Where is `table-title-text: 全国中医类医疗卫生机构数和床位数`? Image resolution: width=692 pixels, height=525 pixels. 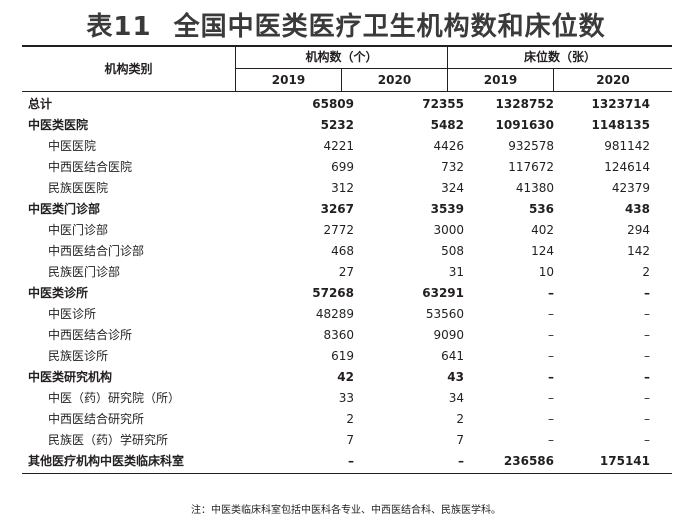
table-title-text: 全国中医类医疗卫生机构数和床位数 is located at coordinates (389, 27).